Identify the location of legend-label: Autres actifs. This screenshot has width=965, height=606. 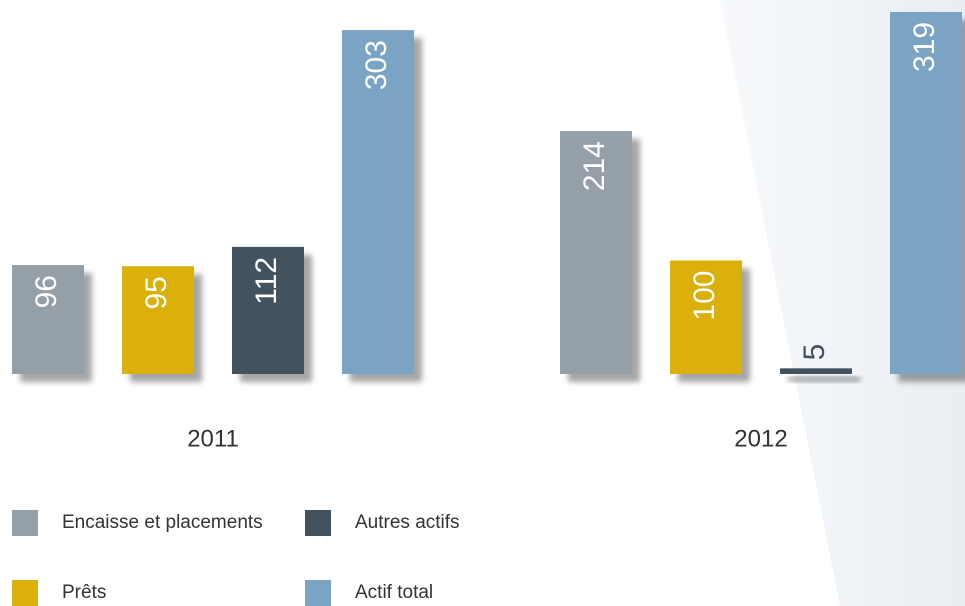
(407, 522).